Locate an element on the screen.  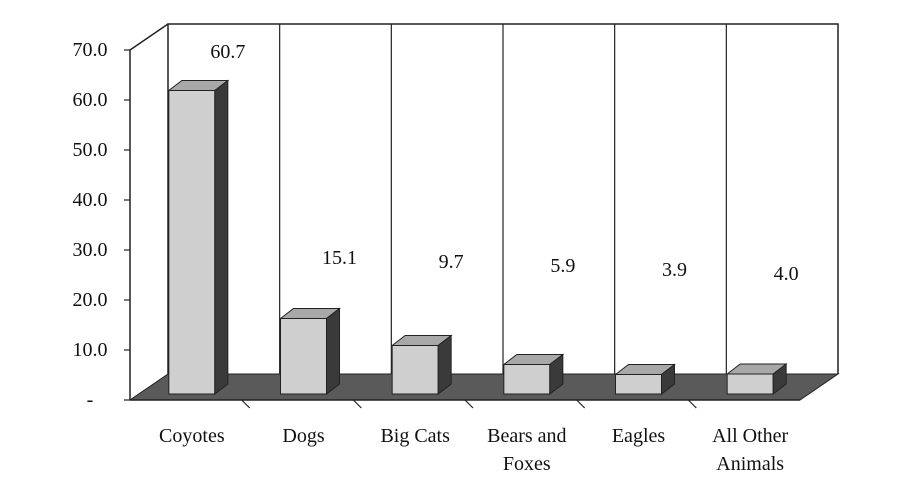
data-label: 9.7 is located at coordinates (451, 262).